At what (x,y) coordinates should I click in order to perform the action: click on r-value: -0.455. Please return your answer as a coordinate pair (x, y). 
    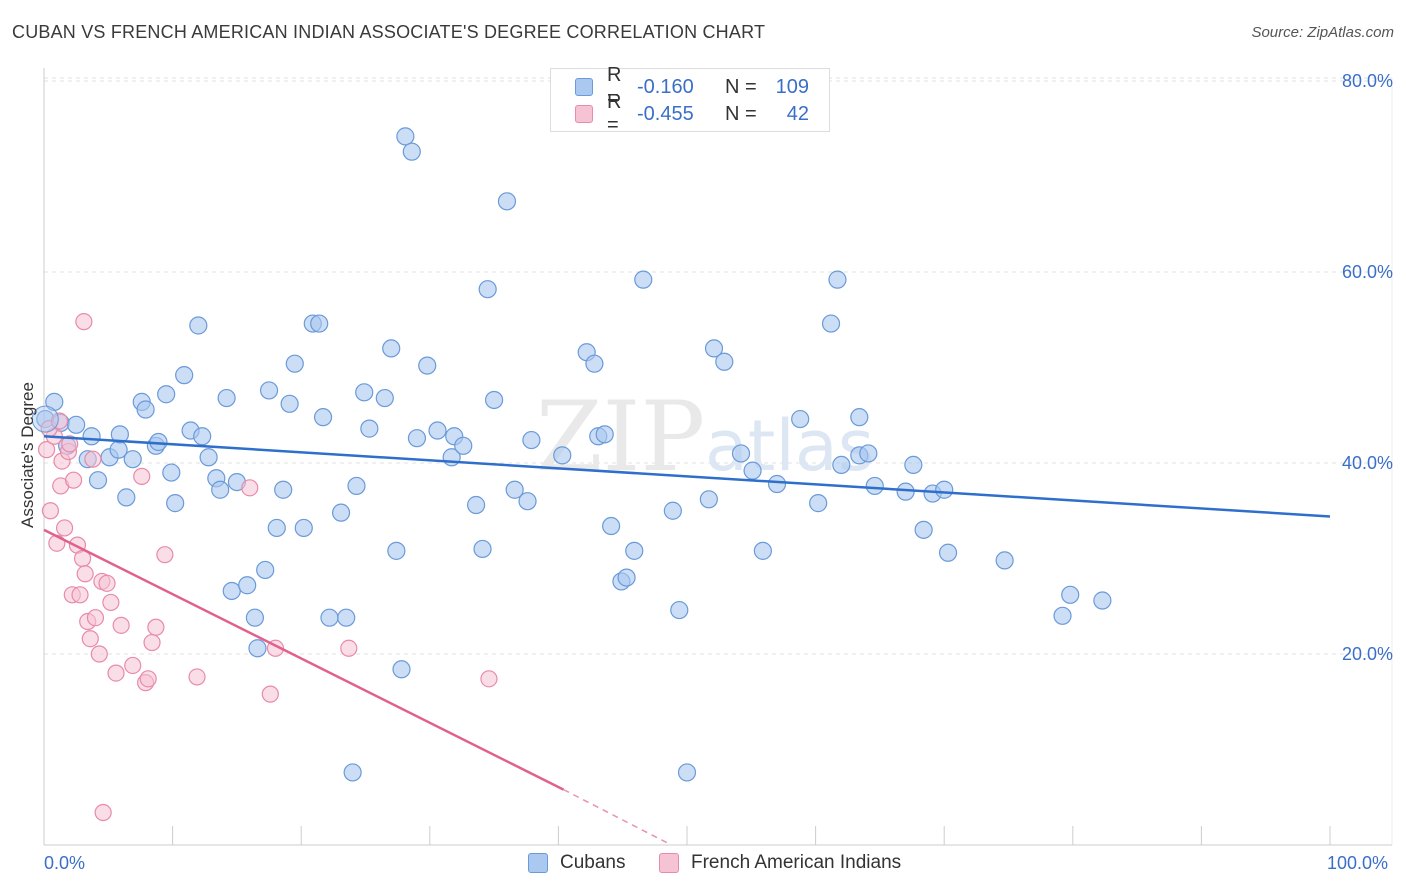
    Looking at the image, I should click on (665, 113).